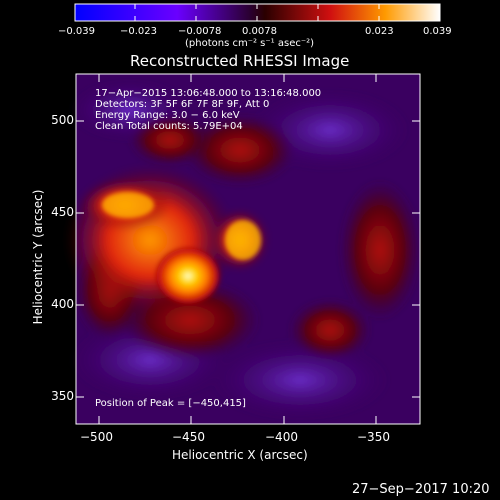  What do you see at coordinates (200, 31) in the screenshot?
I see `colorbar-tick-label: −0.0078` at bounding box center [200, 31].